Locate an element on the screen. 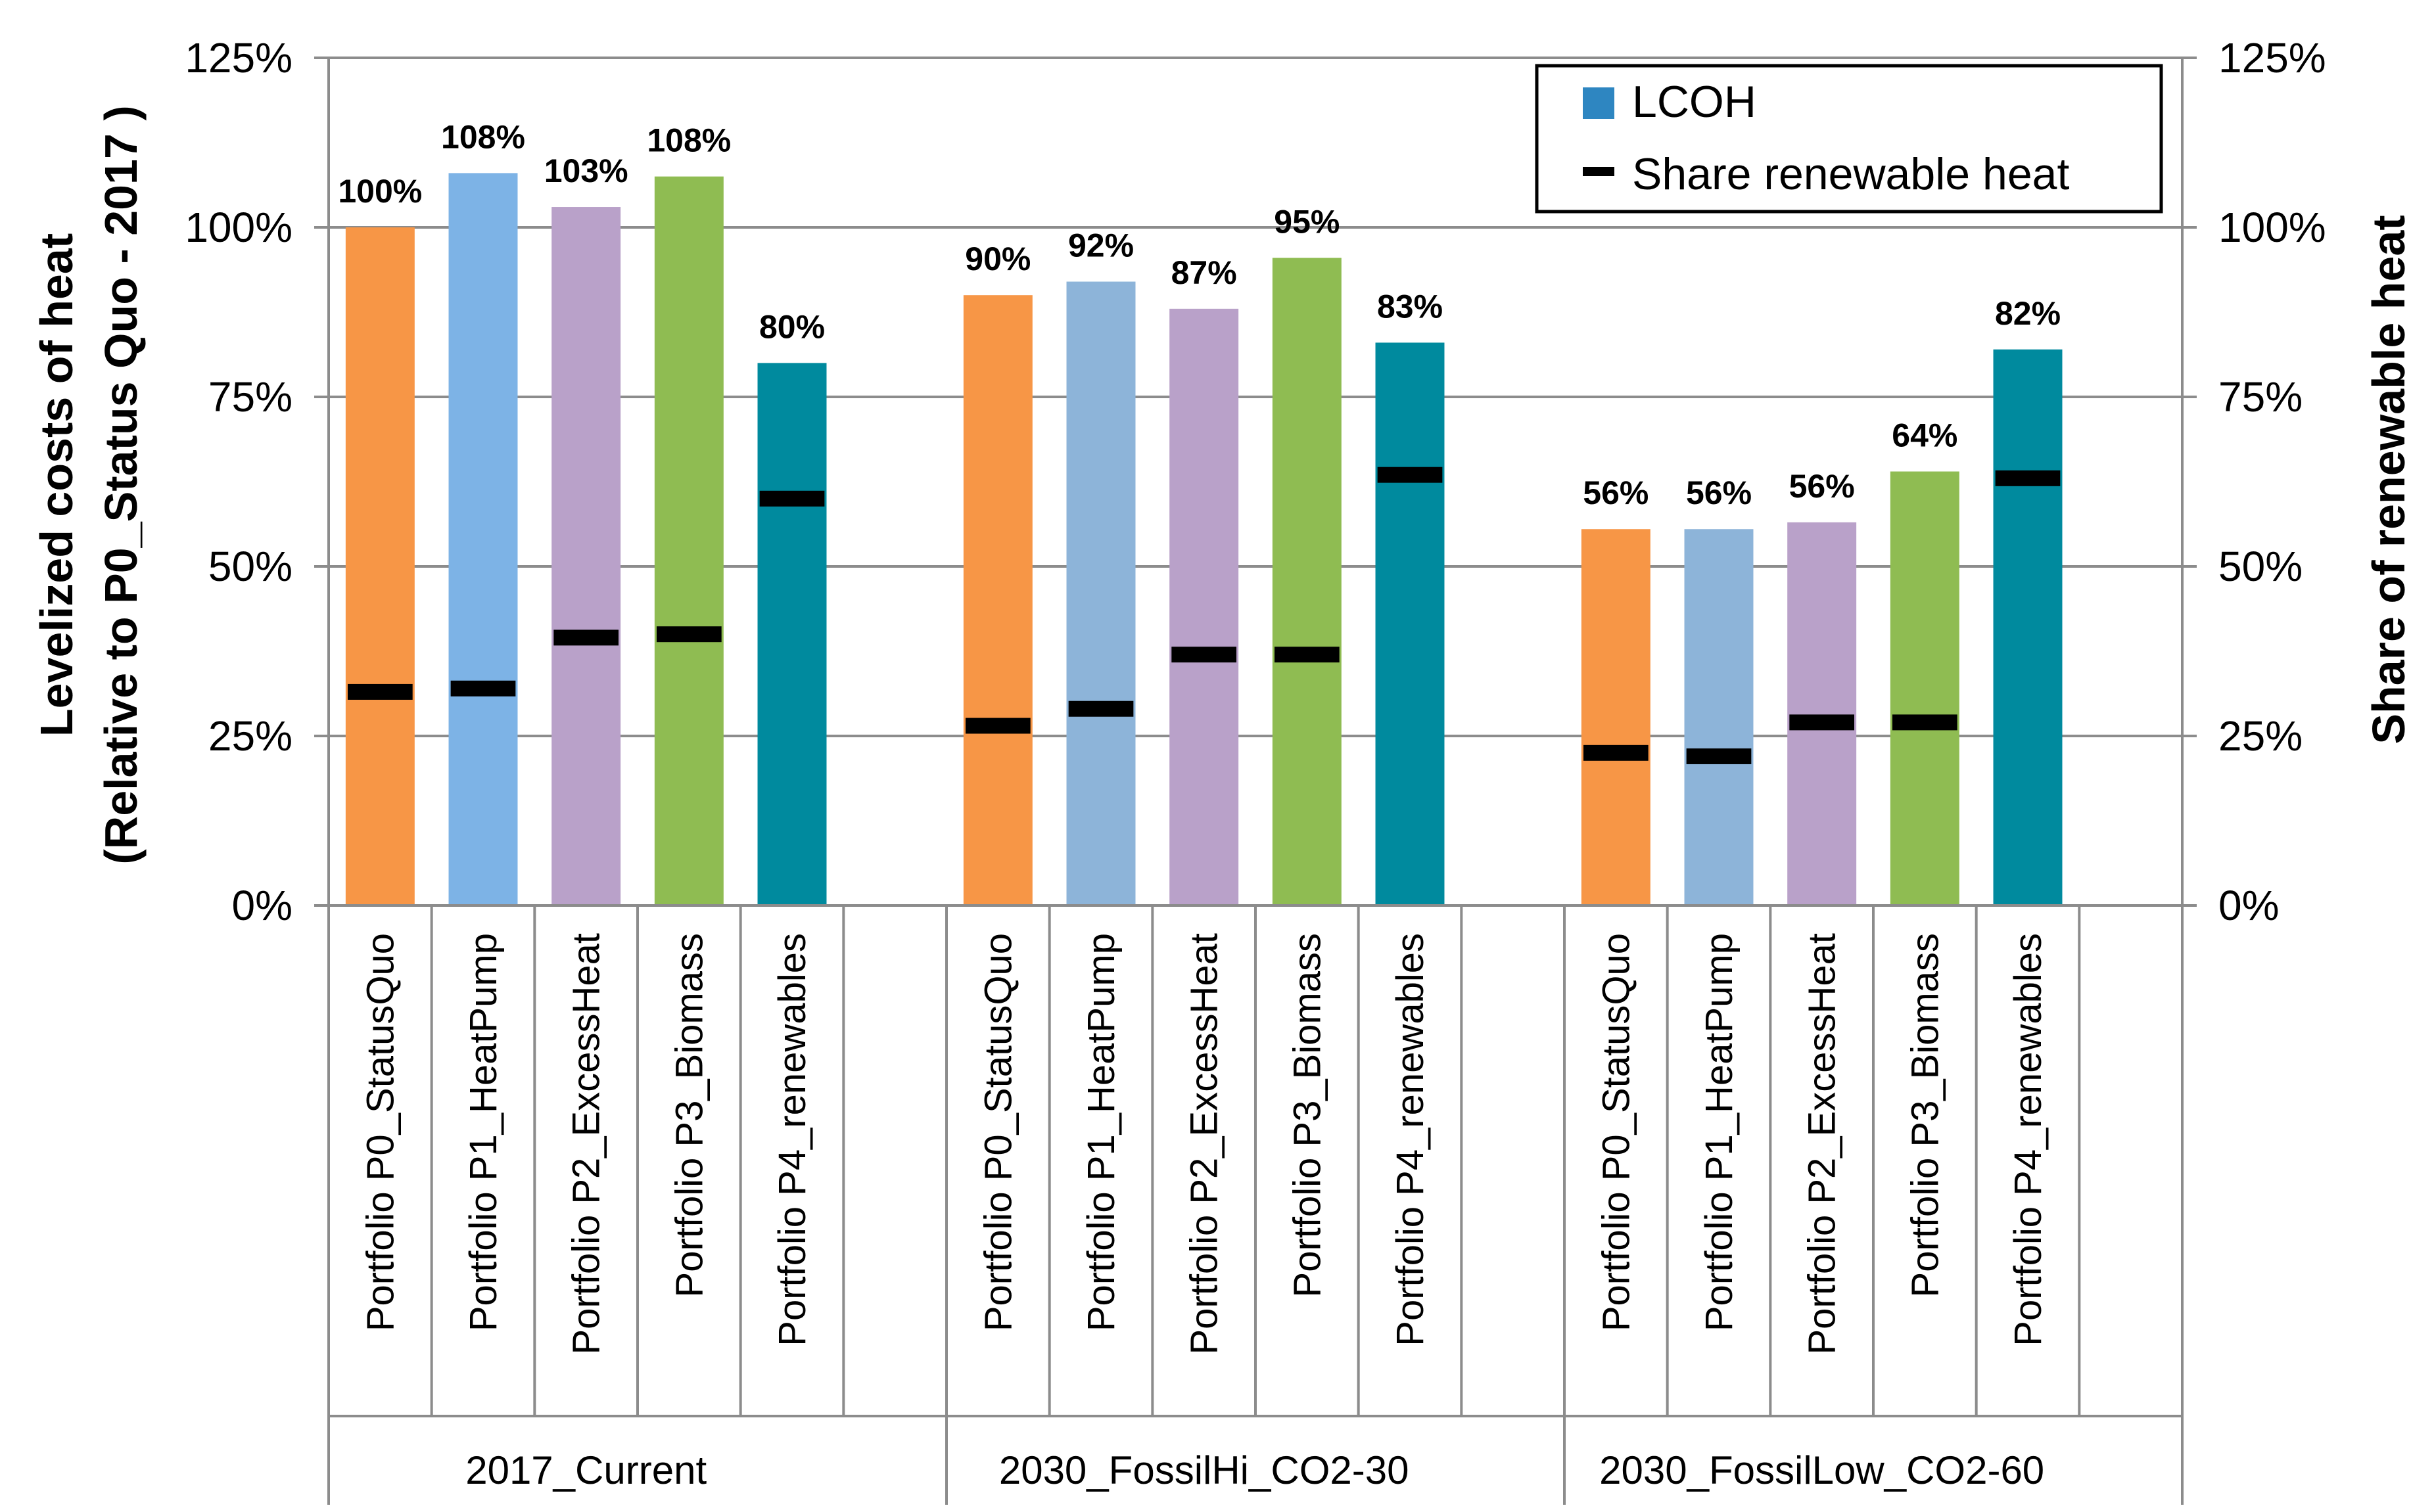  y-tick-label-right: 100% is located at coordinates (2272, 227).